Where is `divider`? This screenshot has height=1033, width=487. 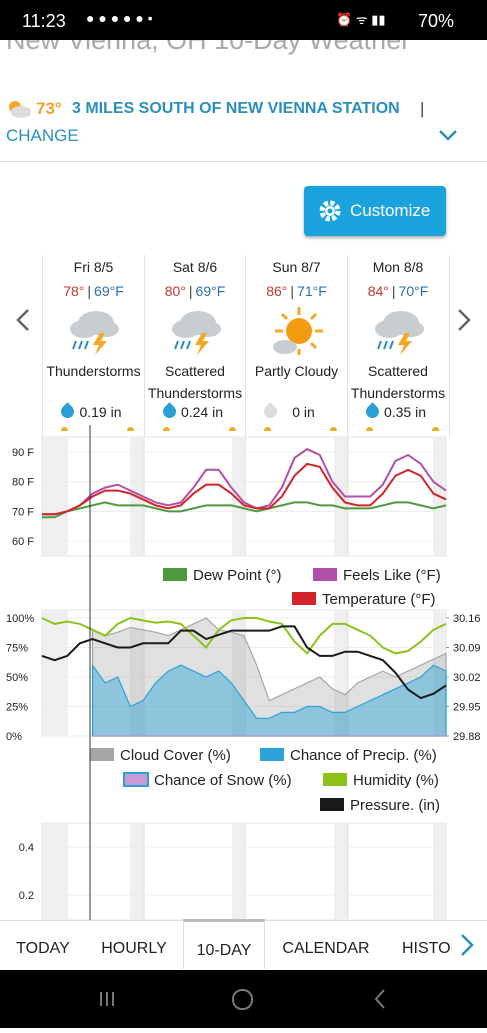 divider is located at coordinates (243, 161).